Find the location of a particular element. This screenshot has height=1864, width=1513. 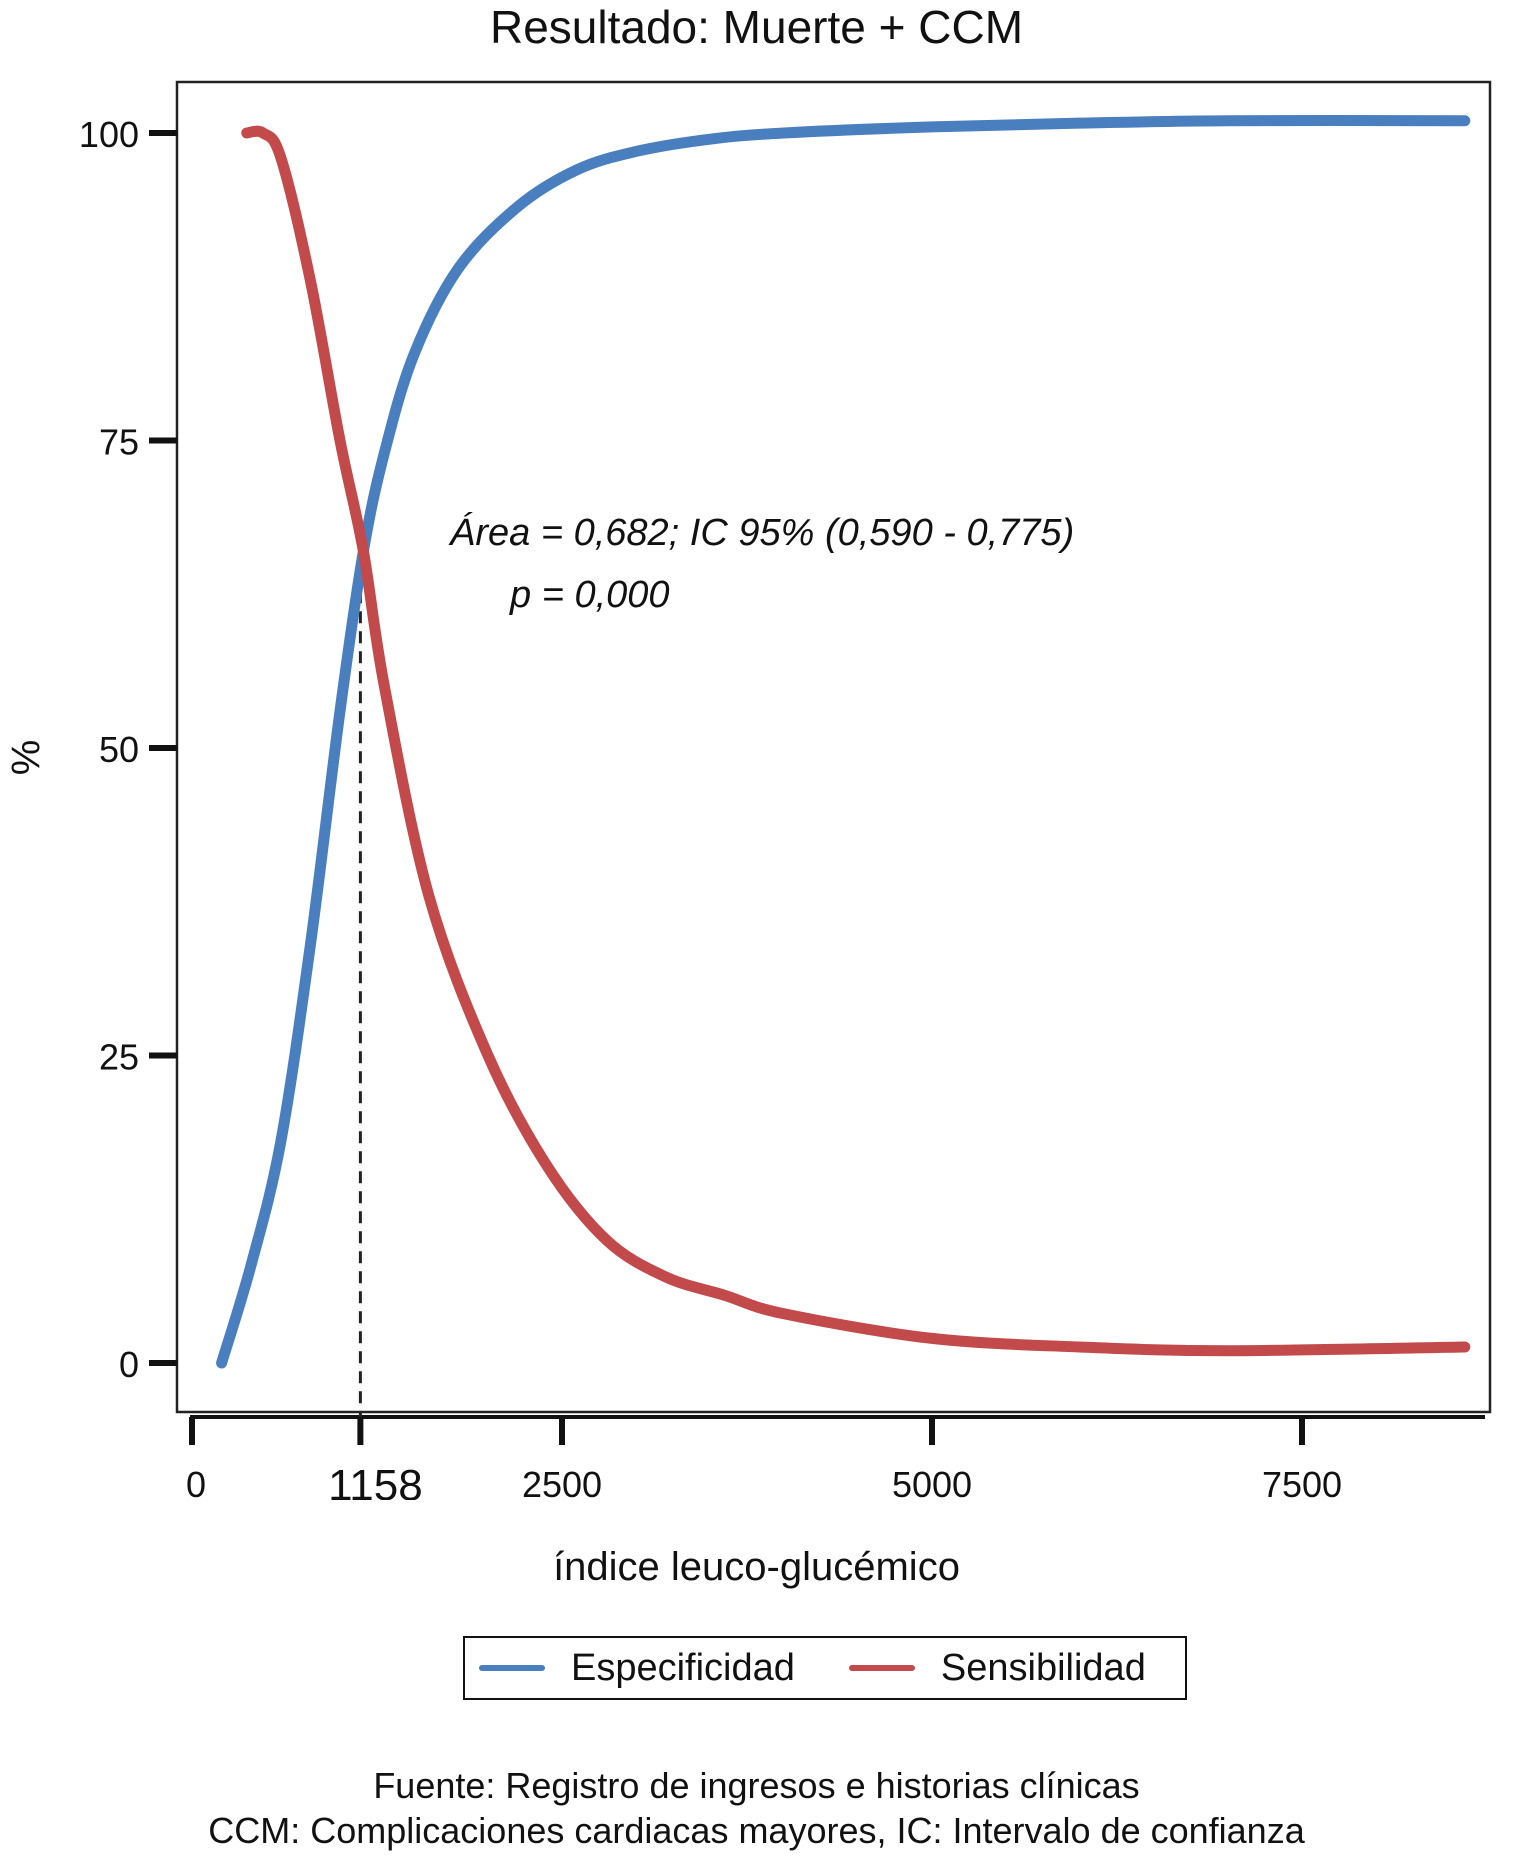

legend-swatch-especificidad is located at coordinates (512, 1668).